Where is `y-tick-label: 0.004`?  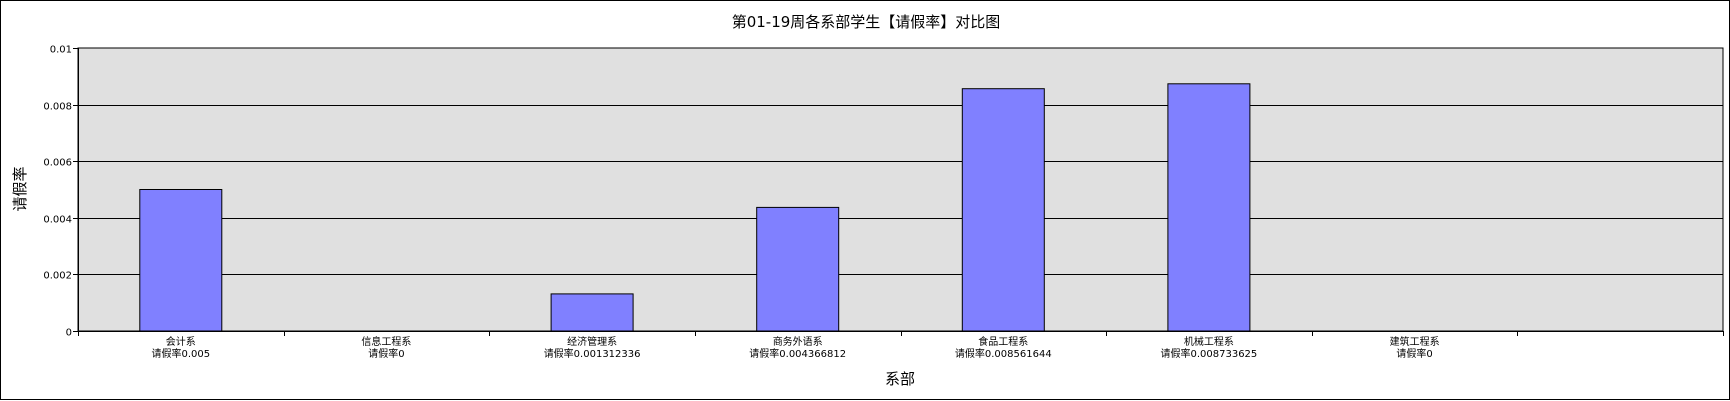
y-tick-label: 0.004 is located at coordinates (57, 220).